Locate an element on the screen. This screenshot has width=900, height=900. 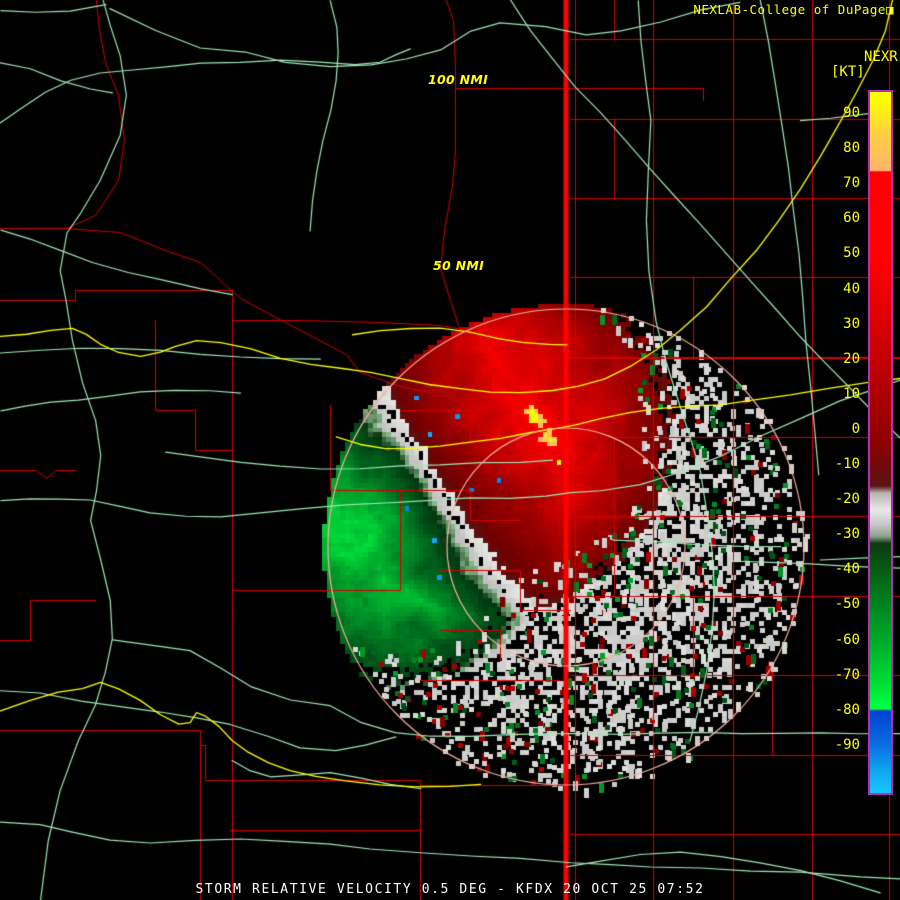
attribution-text: NEXLAB-College of DuPage is located at coordinates (789, 9).